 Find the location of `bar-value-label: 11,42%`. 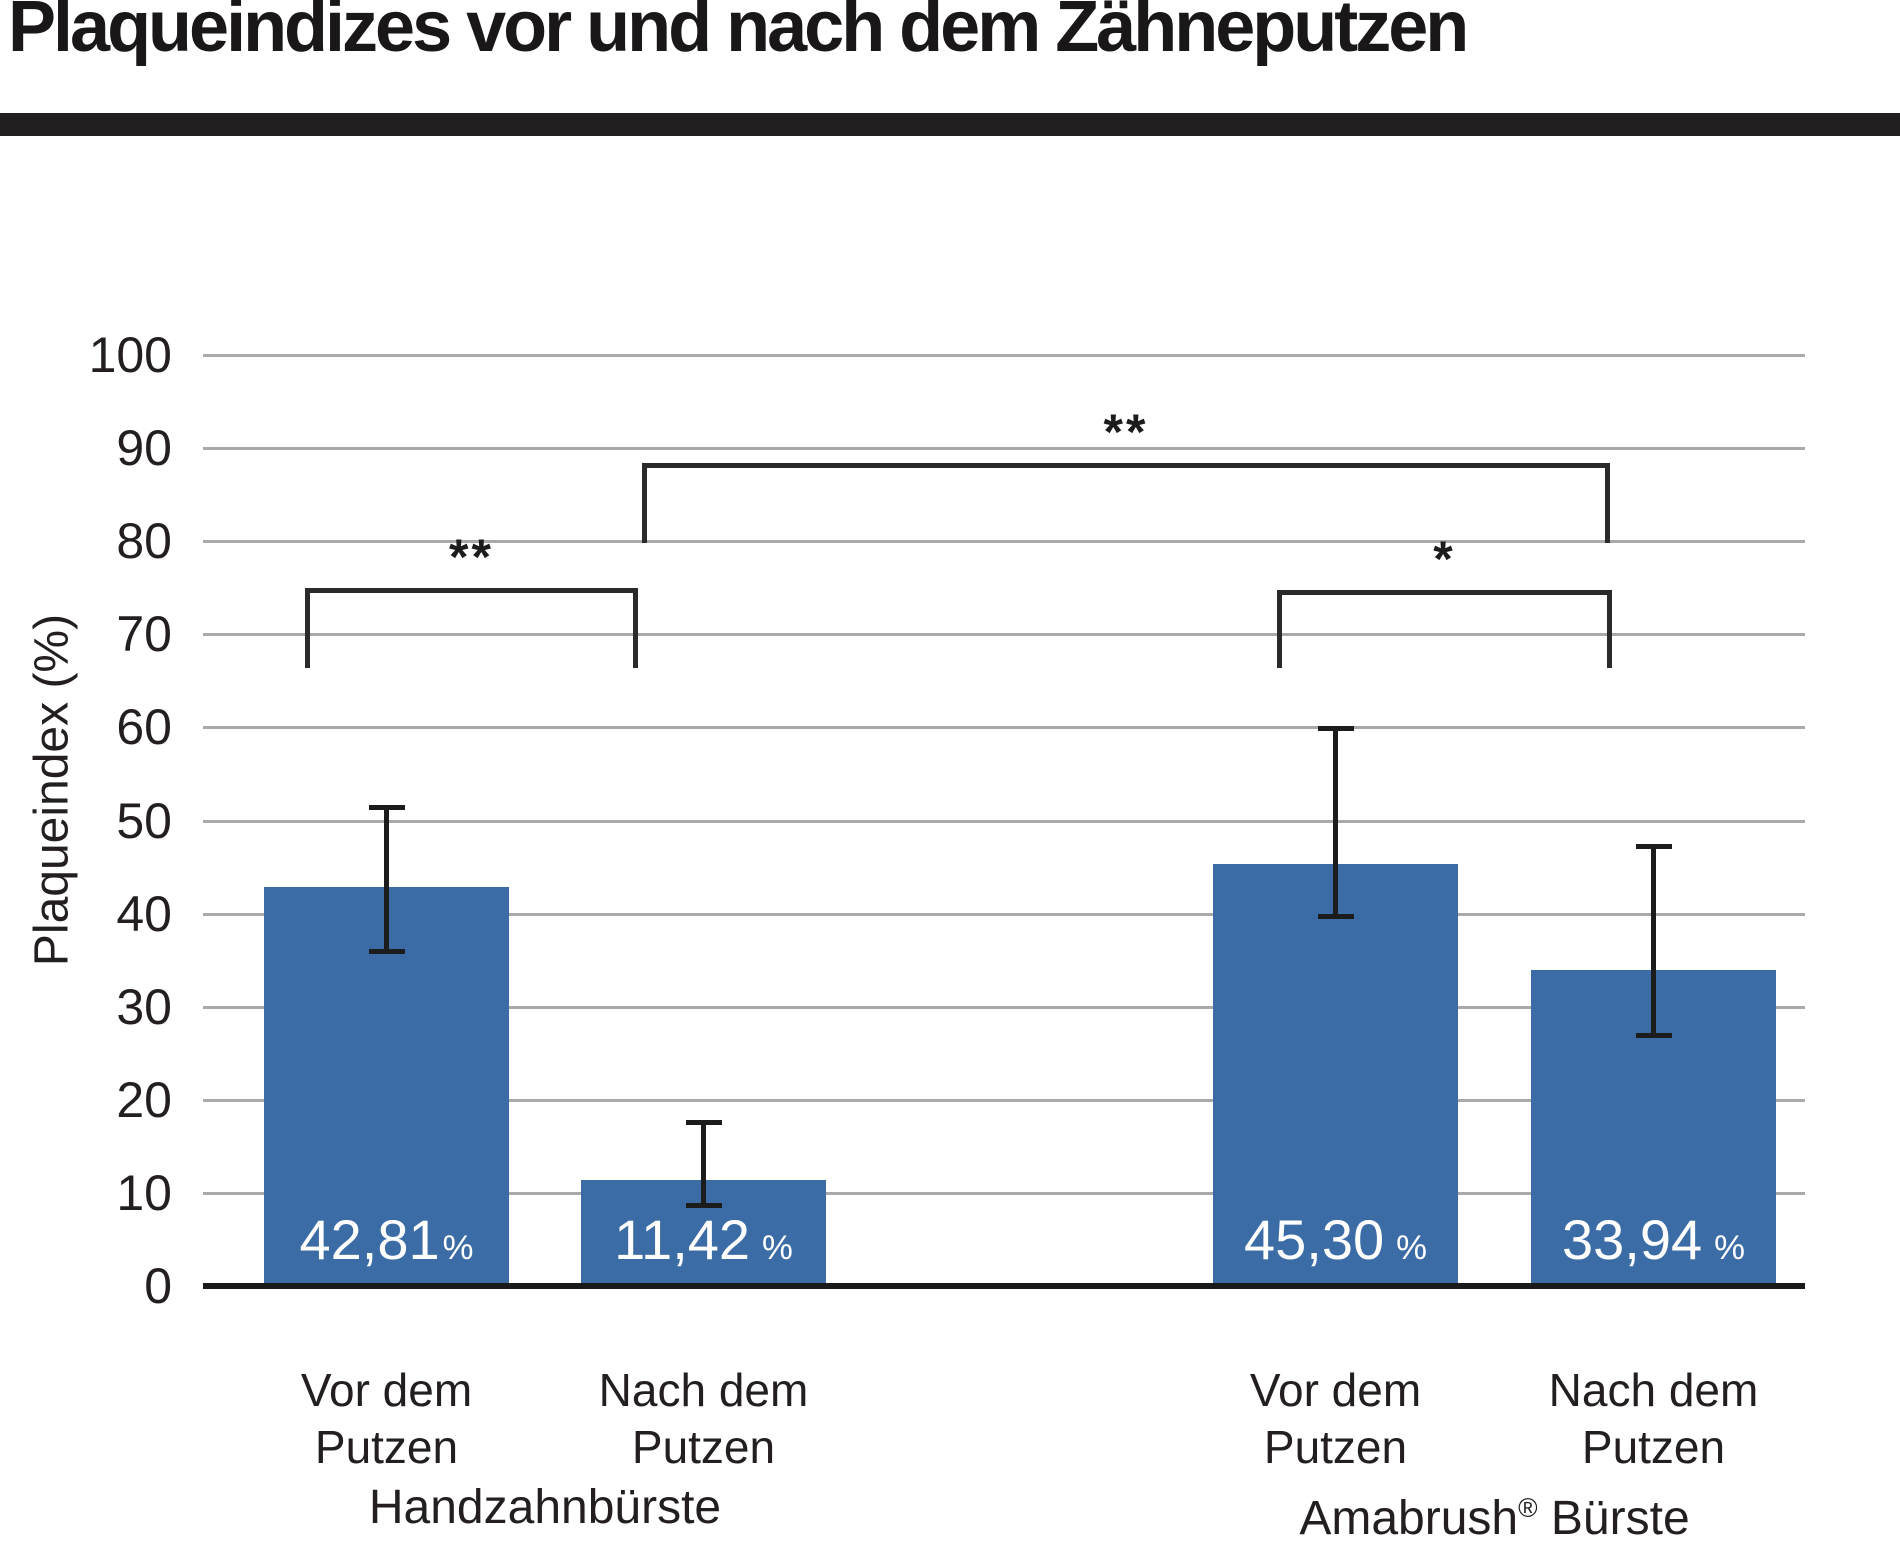

bar-value-label: 11,42% is located at coordinates (703, 1244).